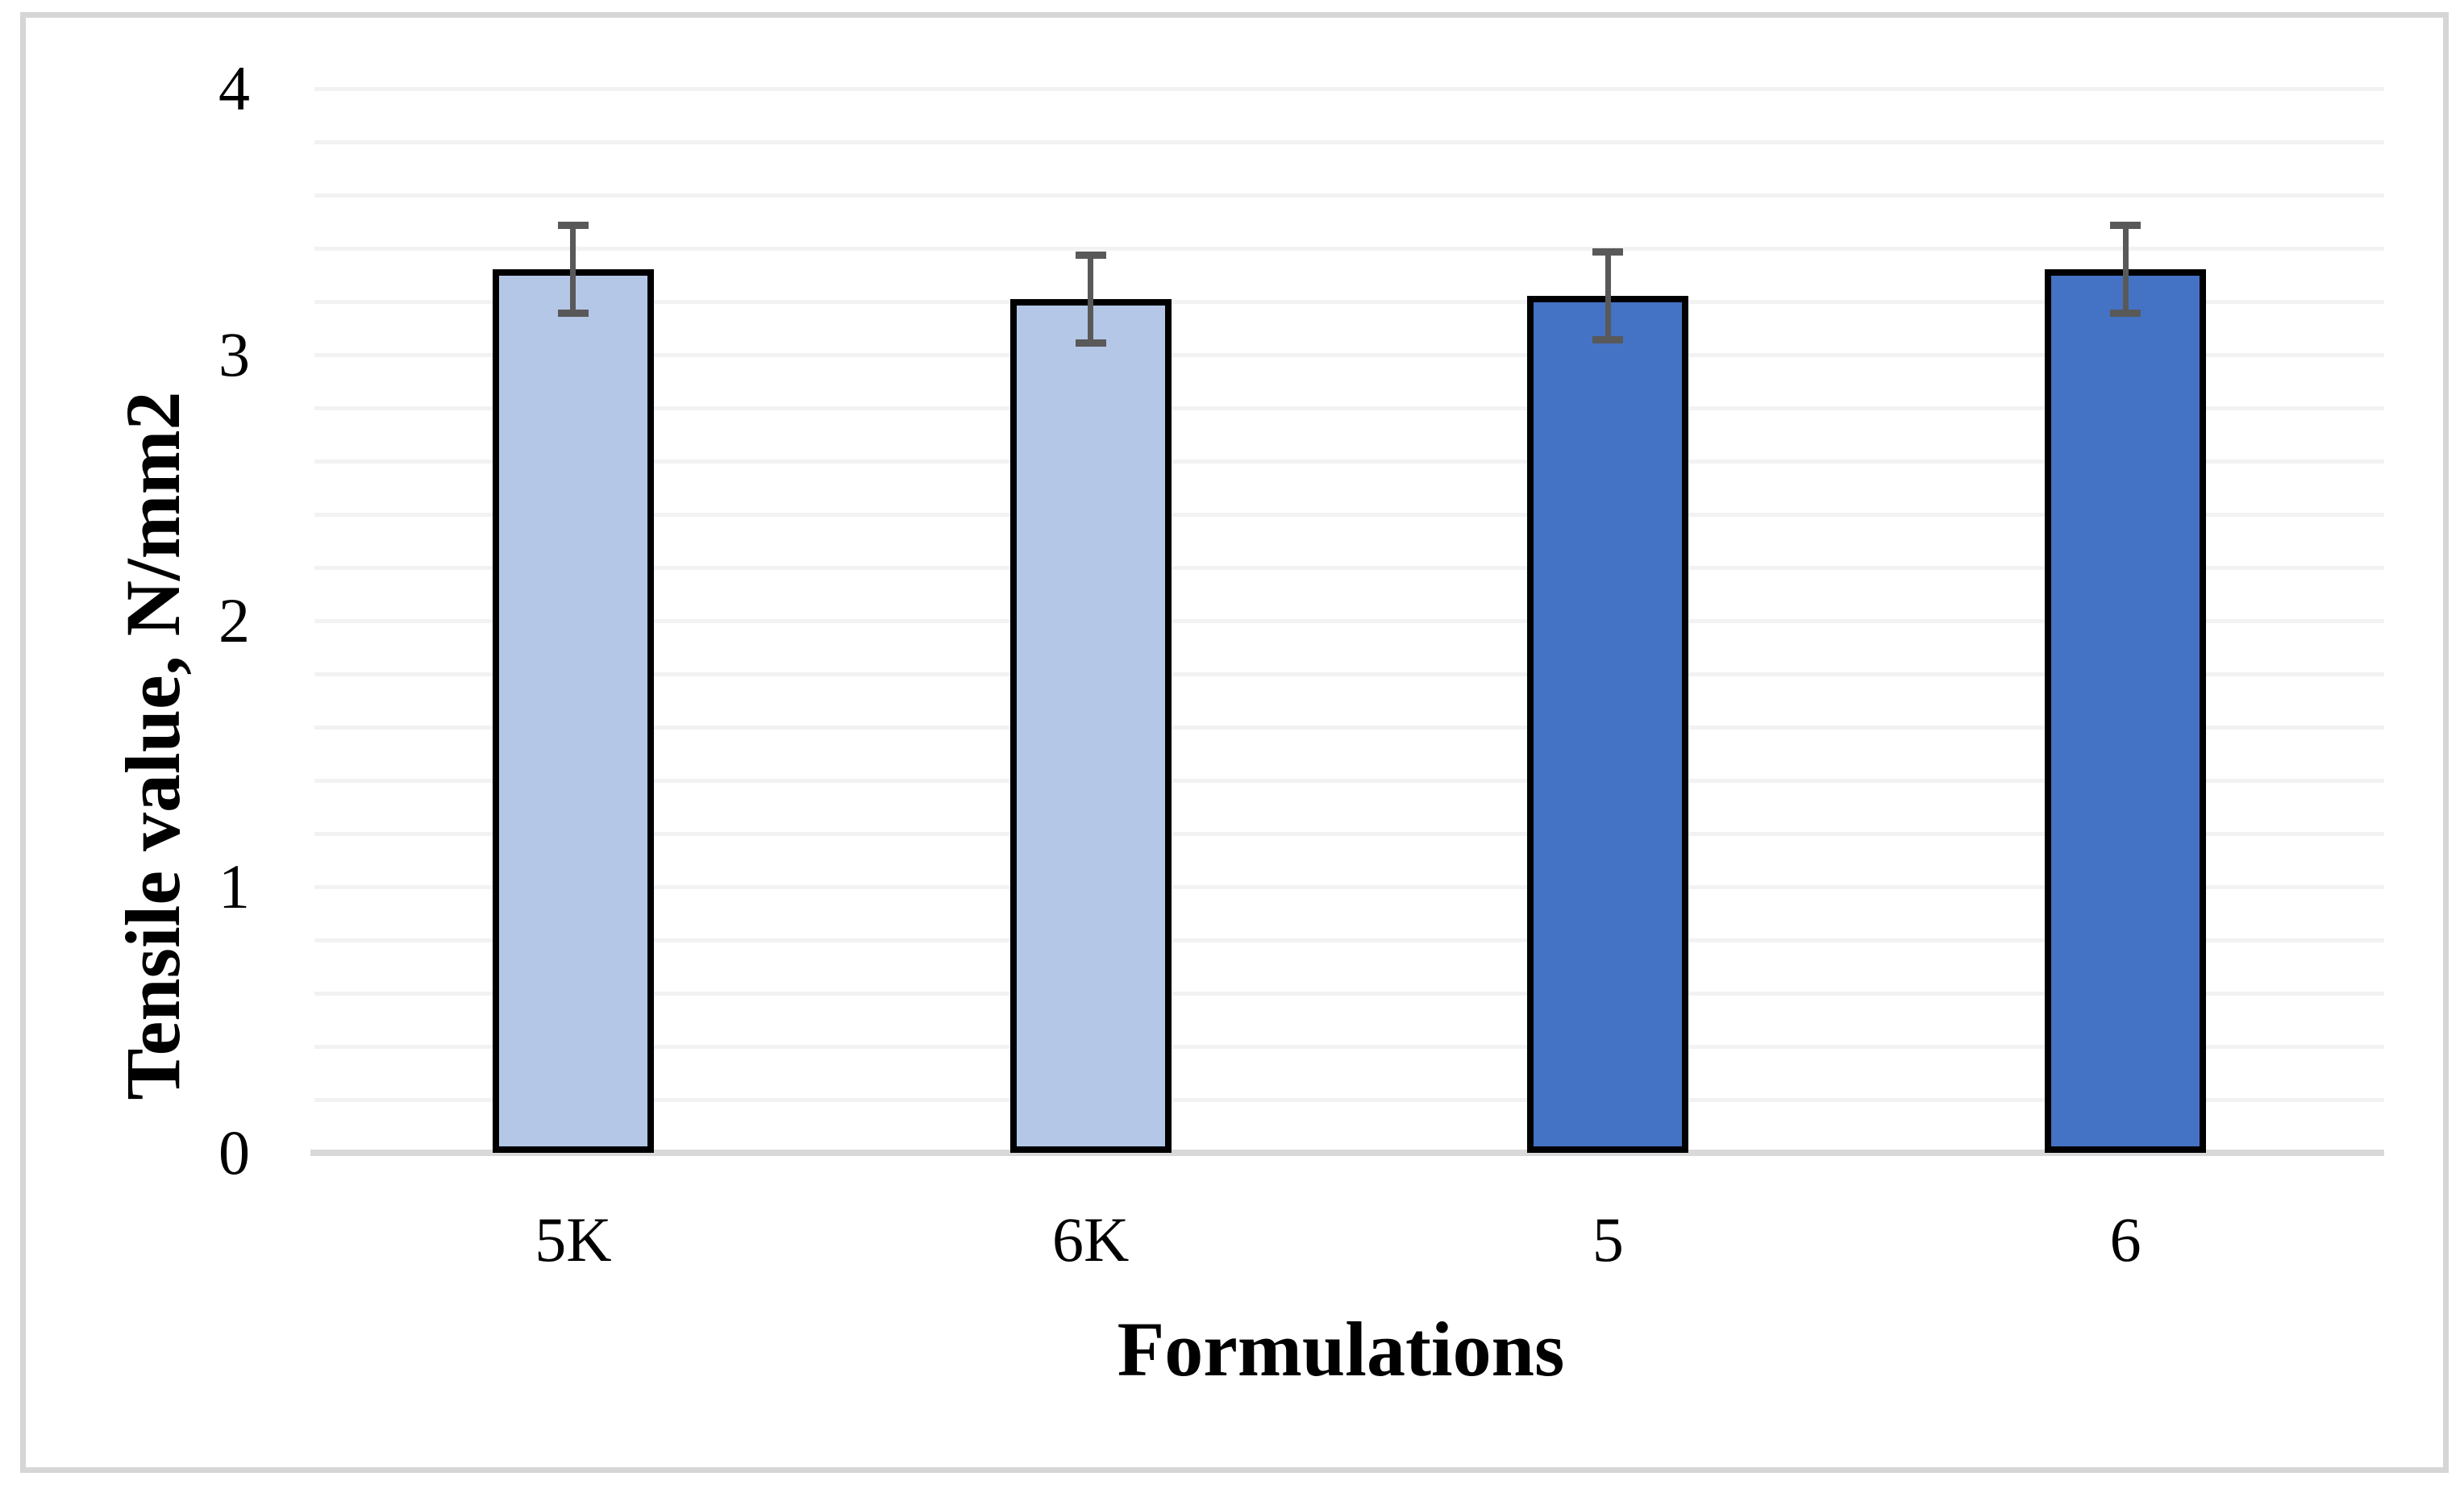 Image resolution: width=2464 pixels, height=1489 pixels. Describe the element at coordinates (234, 620) in the screenshot. I see `y-tick-label: 2` at that location.